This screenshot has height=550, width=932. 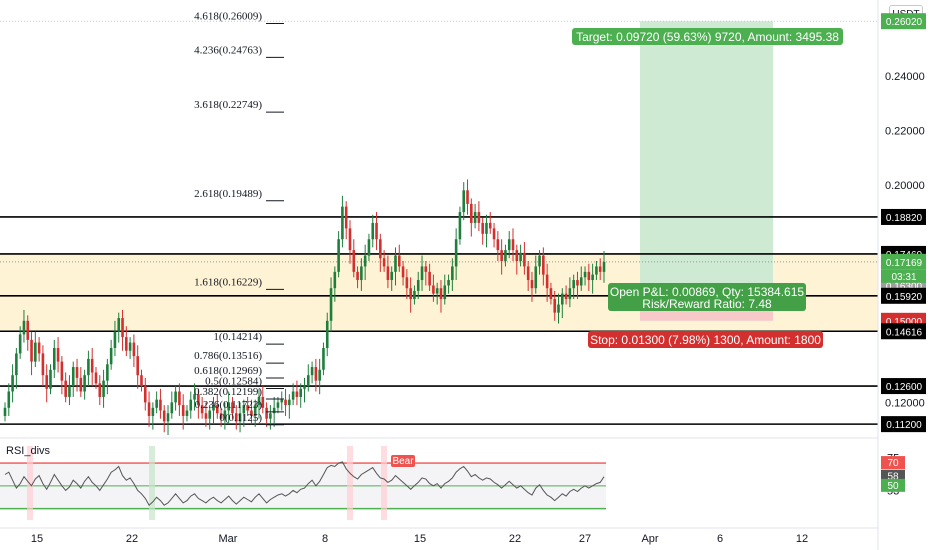 What do you see at coordinates (228, 392) in the screenshot?
I see `fib-label-9: 0.382(0.12199)` at bounding box center [228, 392].